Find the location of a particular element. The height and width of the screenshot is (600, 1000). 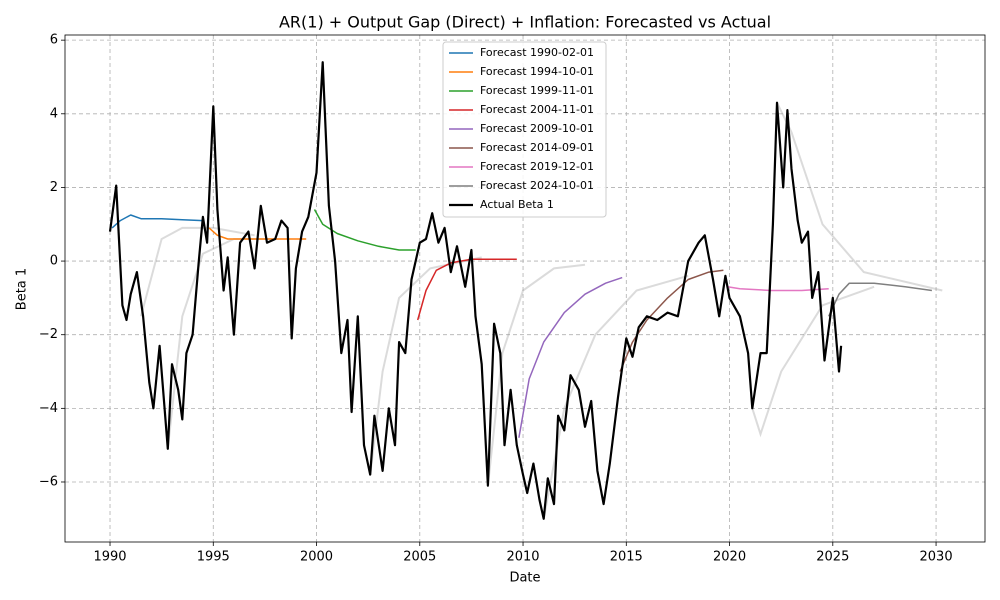

y-tick-label: −2 is located at coordinates (48, 334).